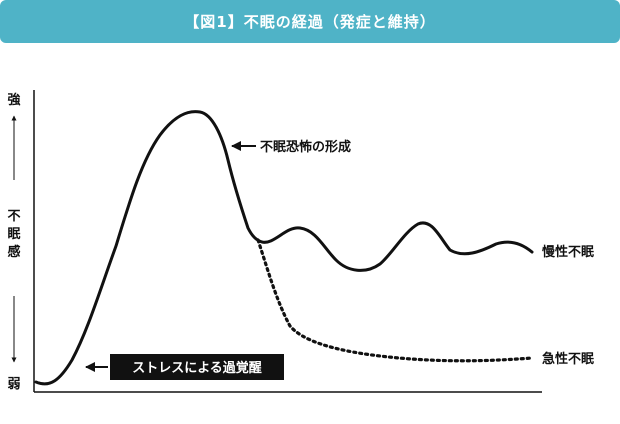 Image resolution: width=620 pixels, height=424 pixels. Describe the element at coordinates (395, 300) in the screenshot. I see `acute-insomnia-curve` at that location.